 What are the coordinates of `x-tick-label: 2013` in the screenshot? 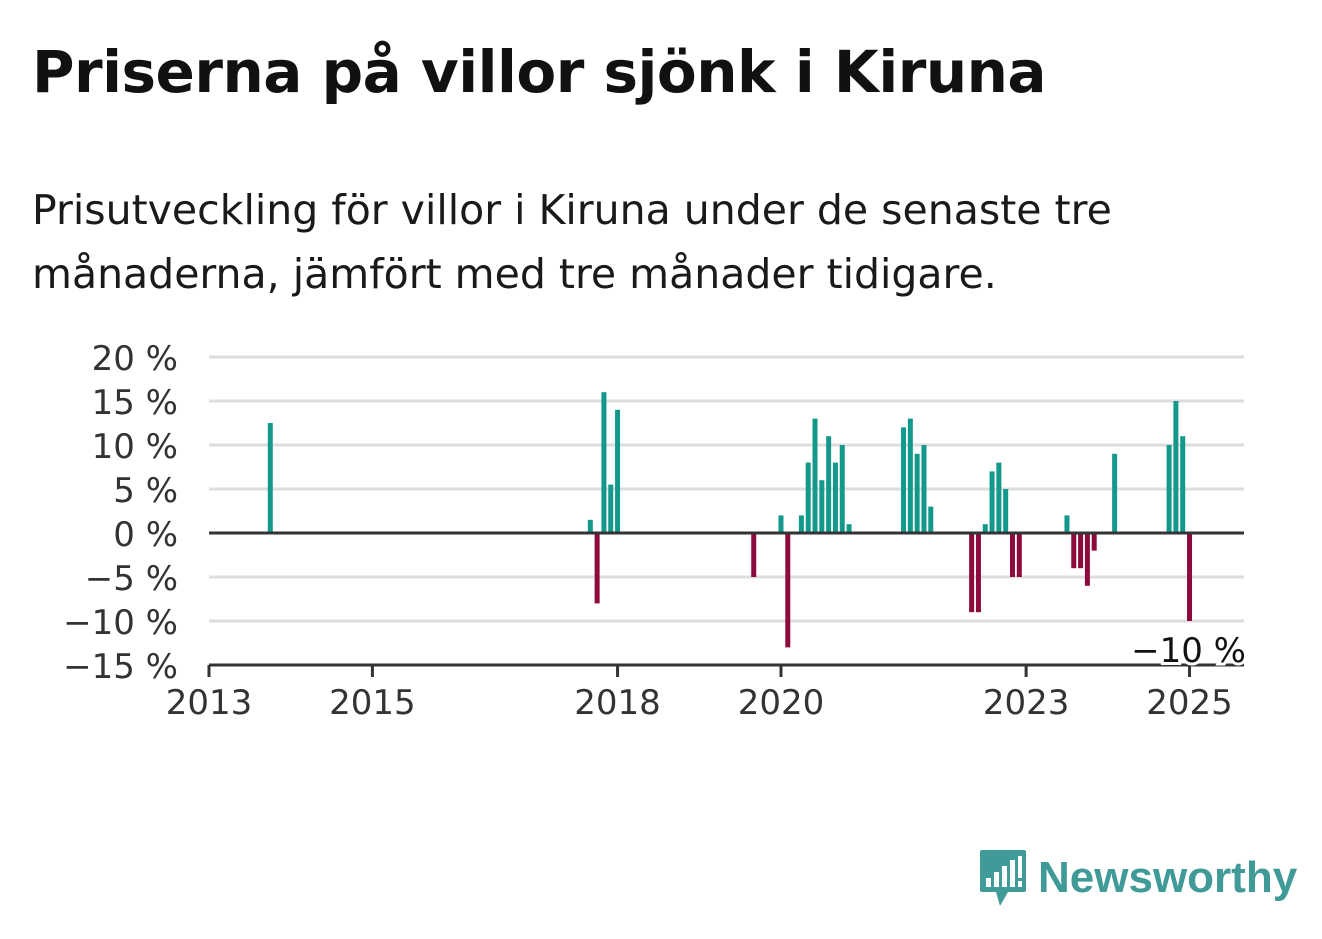 It's located at (209, 703).